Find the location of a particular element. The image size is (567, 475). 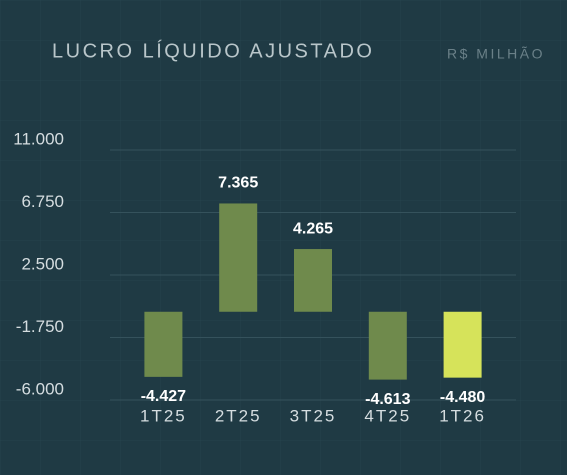

y-tick-label: 6.750 is located at coordinates (42, 201).